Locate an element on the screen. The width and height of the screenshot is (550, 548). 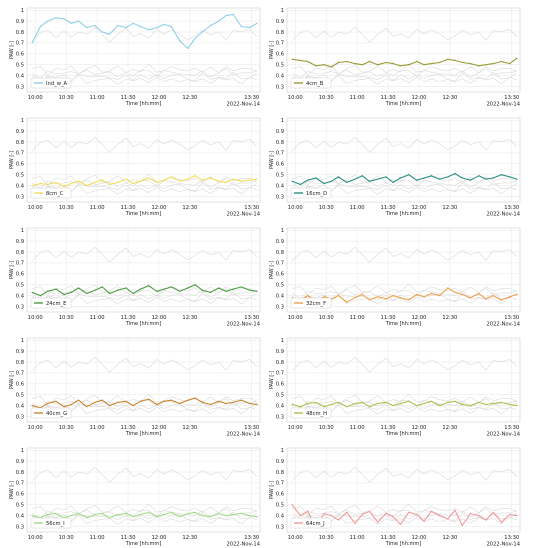
x-tick-label: 10:30 is located at coordinates (326, 318).